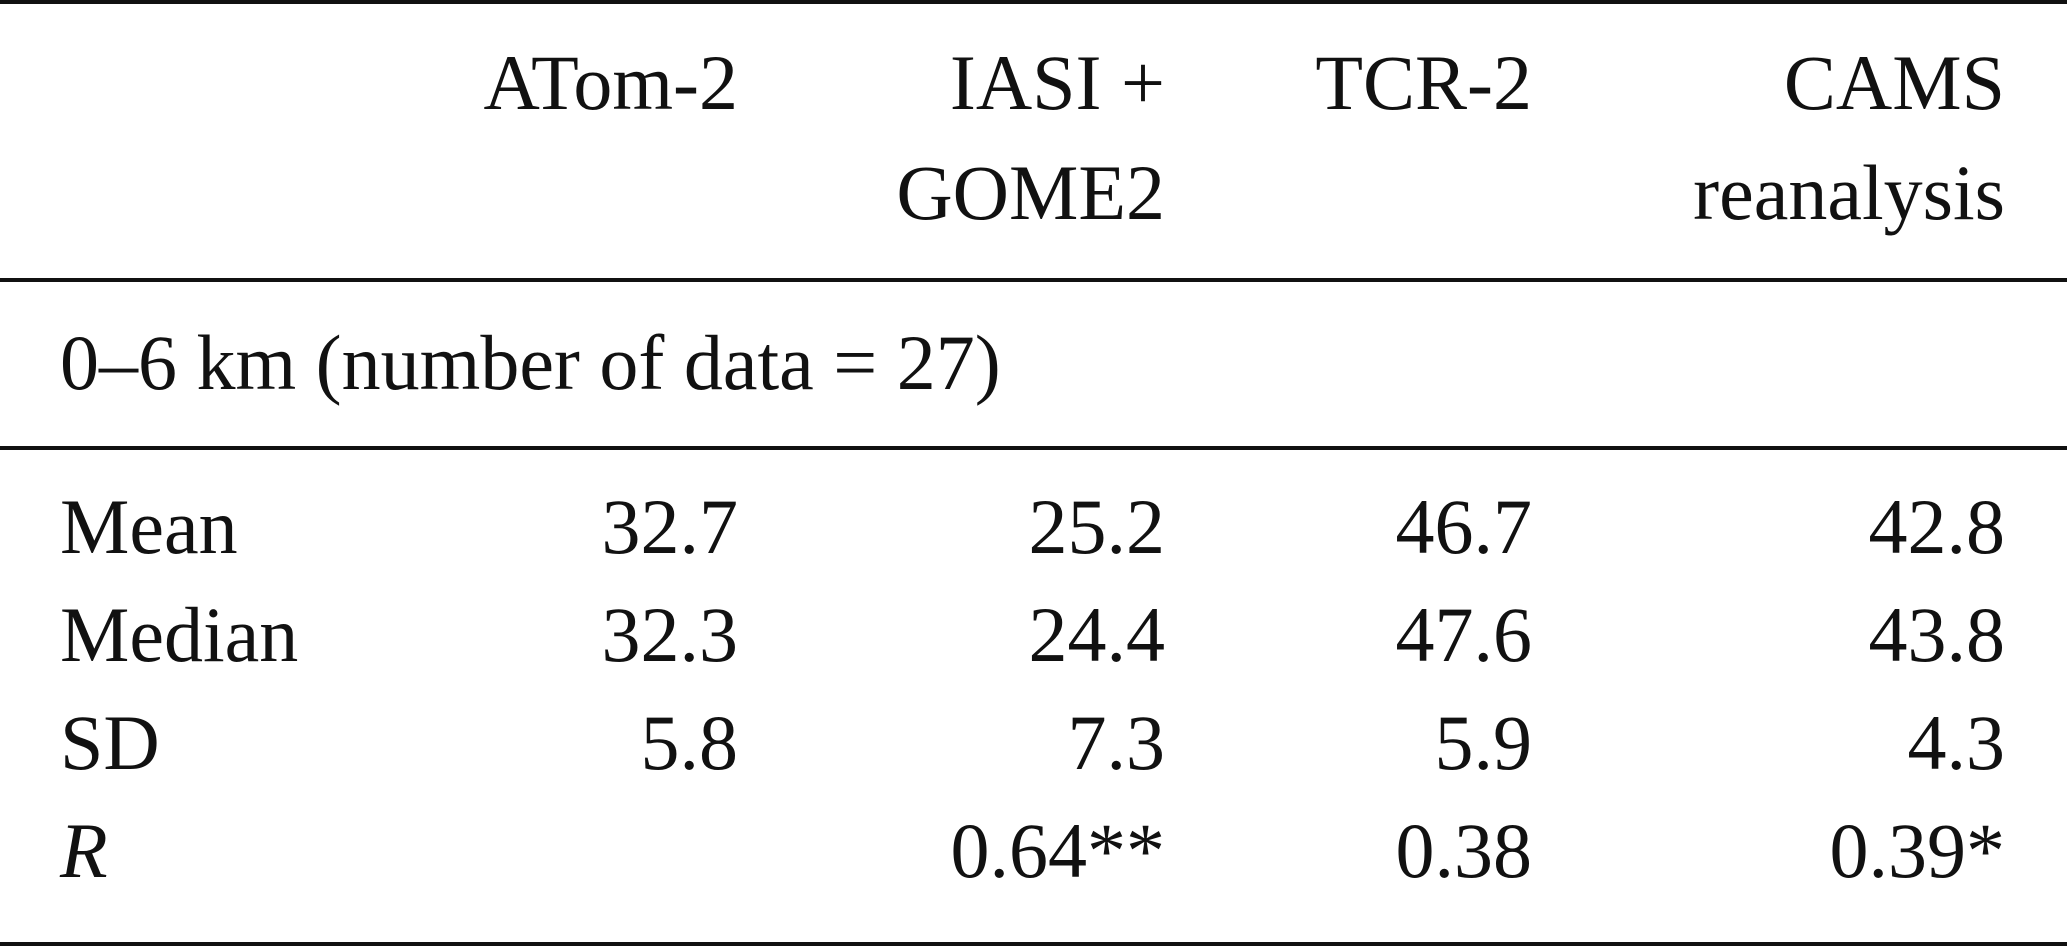 The width and height of the screenshot is (2067, 948). What do you see at coordinates (689, 742) in the screenshot?
I see `cell-sd-atom2: 5.8` at bounding box center [689, 742].